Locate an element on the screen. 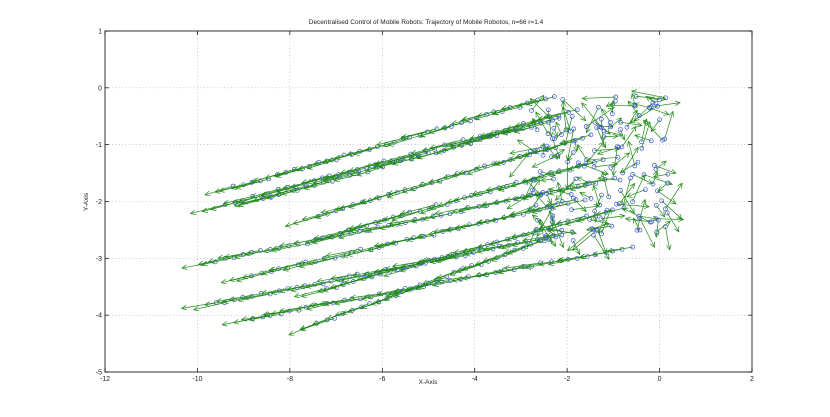 Image resolution: width=830 pixels, height=417 pixels. x-tick-label: 2 is located at coordinates (752, 379).